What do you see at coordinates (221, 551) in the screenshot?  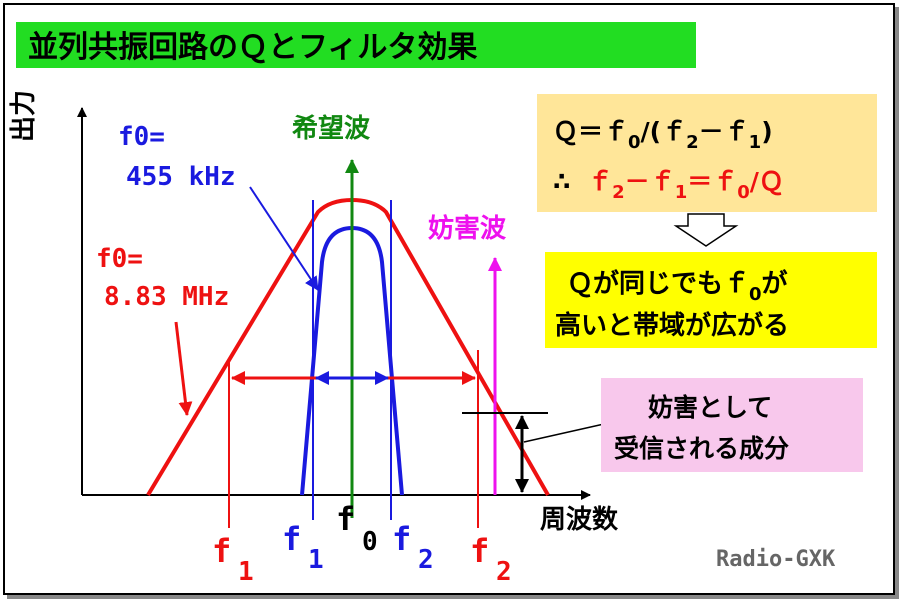 I see `red-f1-letter: f` at bounding box center [221, 551].